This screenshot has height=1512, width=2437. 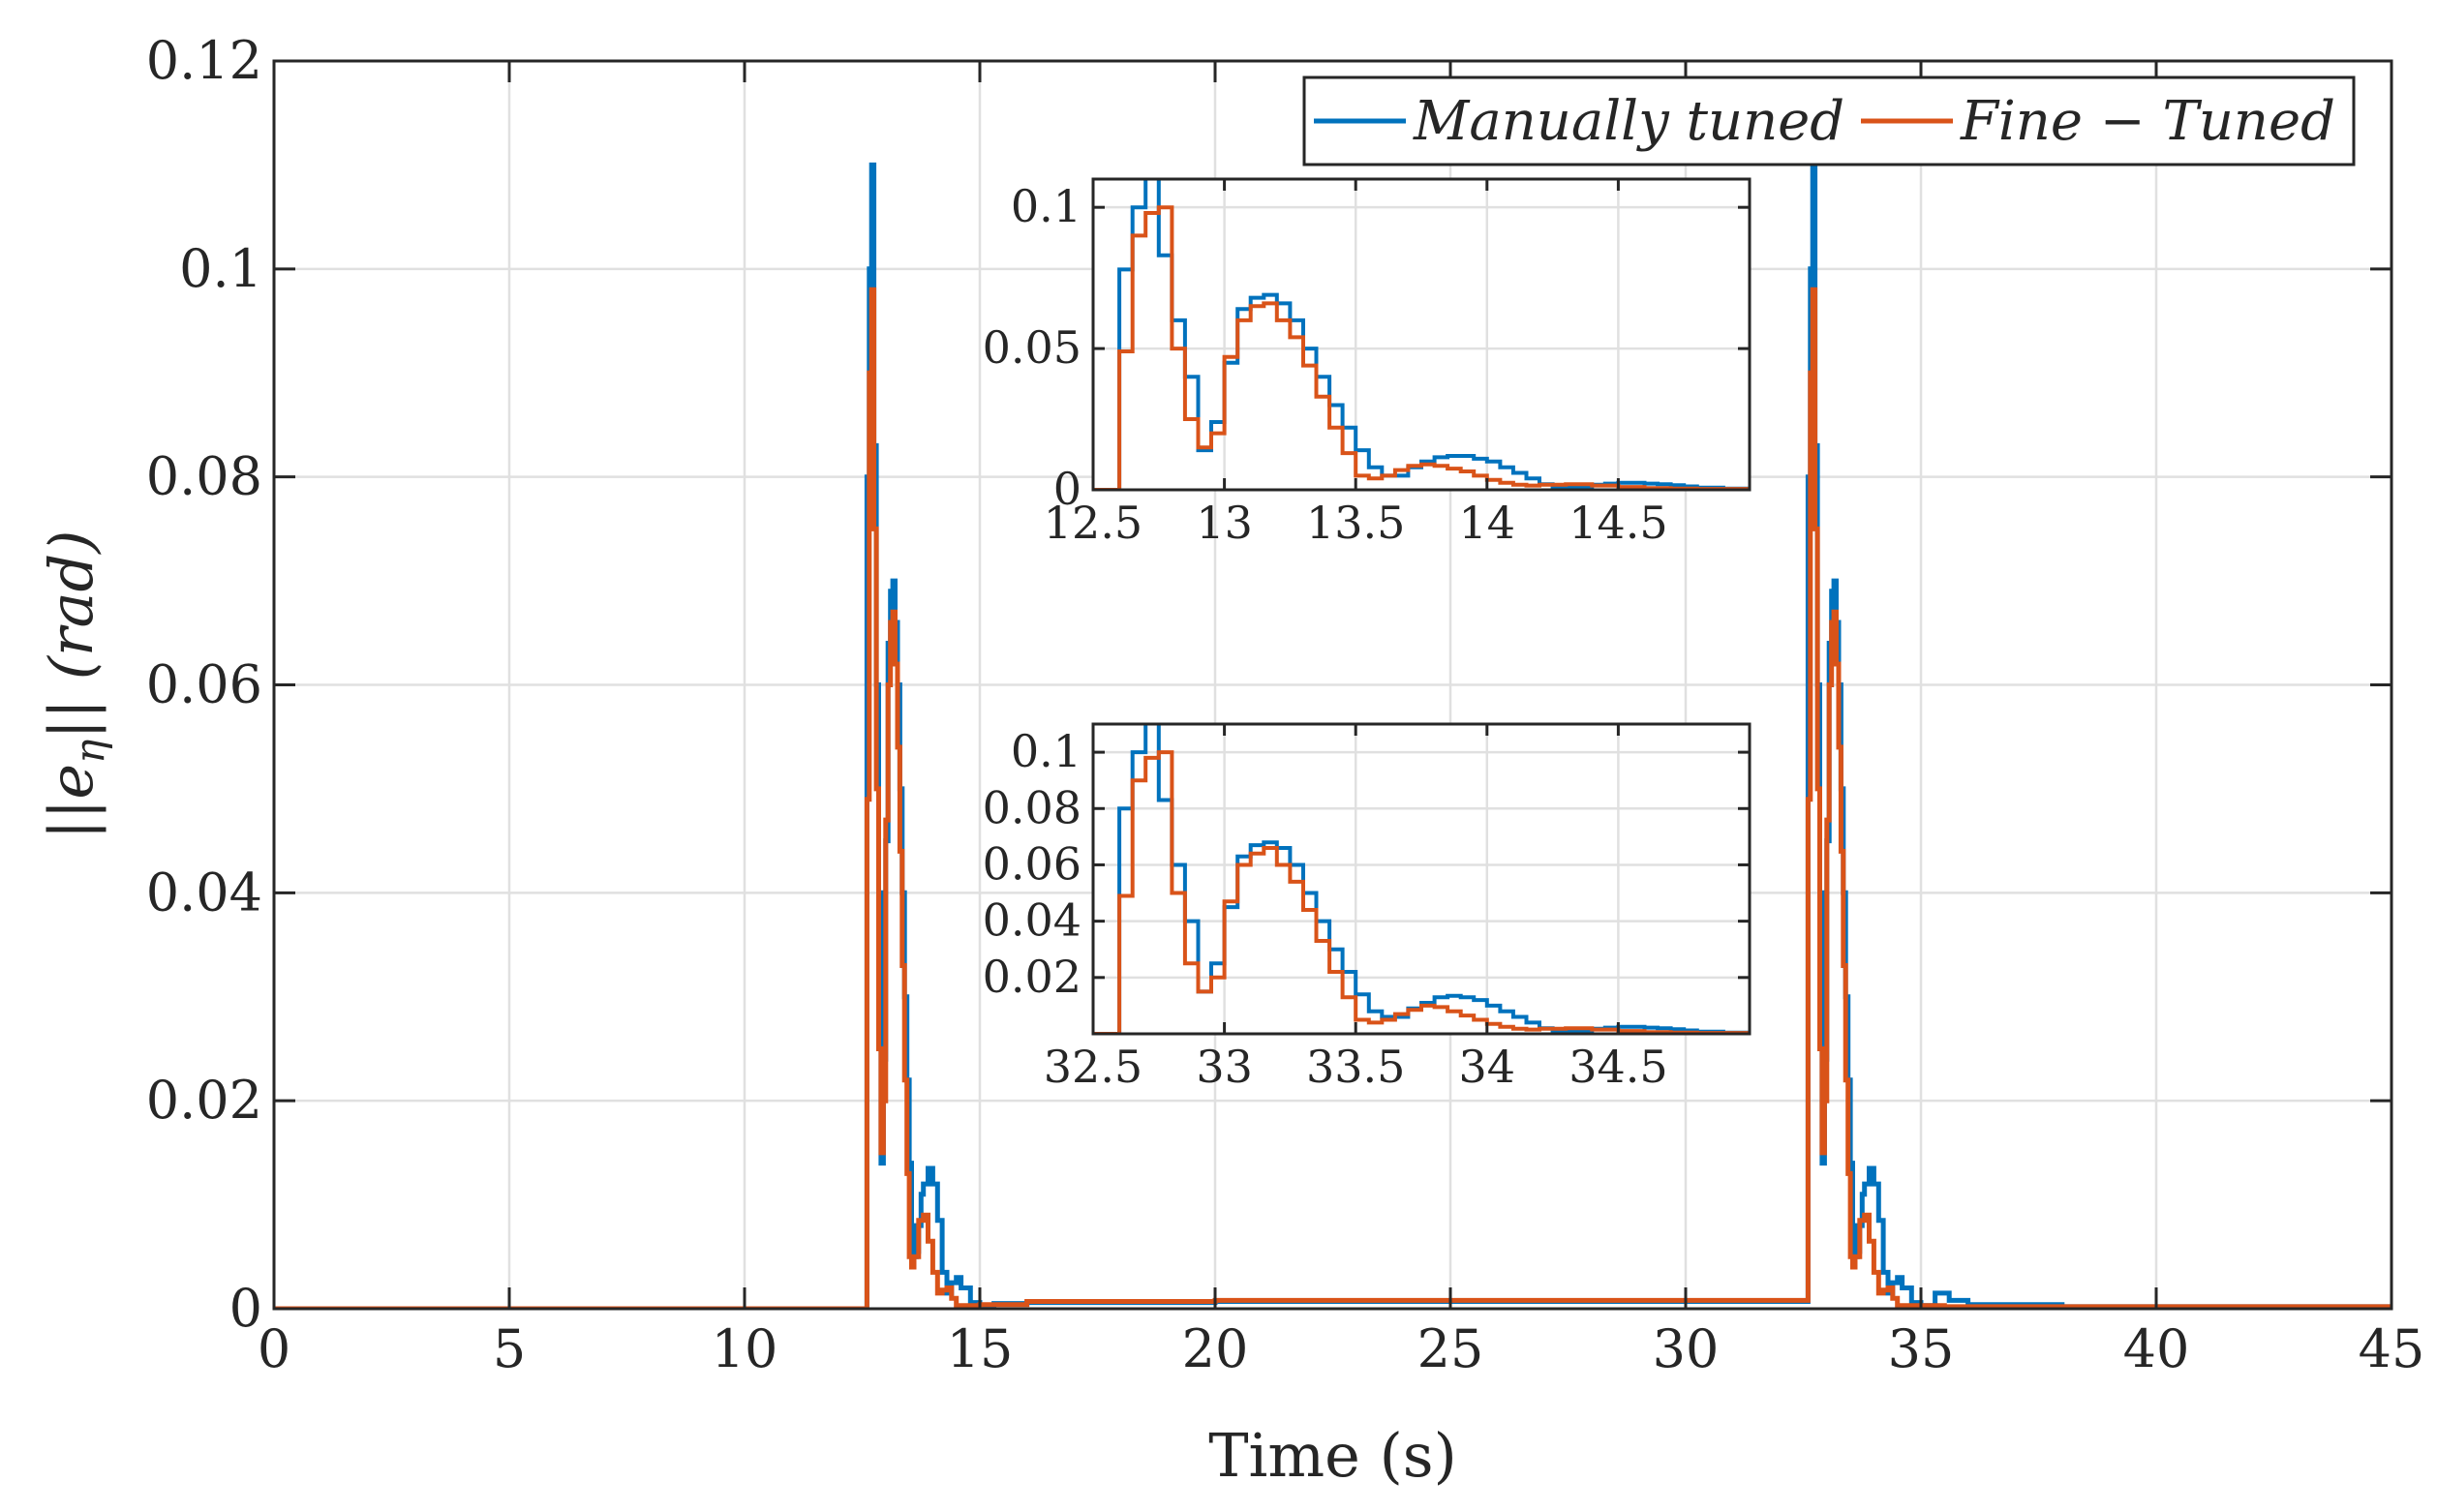 I want to click on inset-top-x-tick-label: 14, so click(x=1487, y=523).